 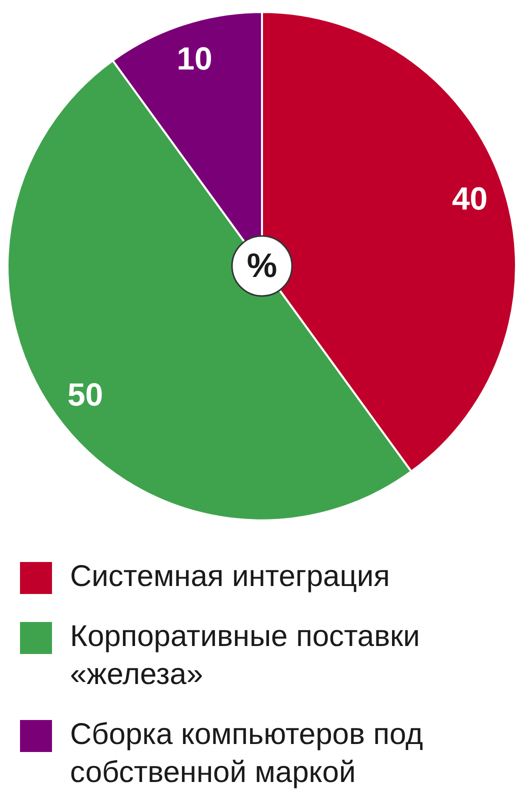 I want to click on data-label: 50, so click(x=85, y=394).